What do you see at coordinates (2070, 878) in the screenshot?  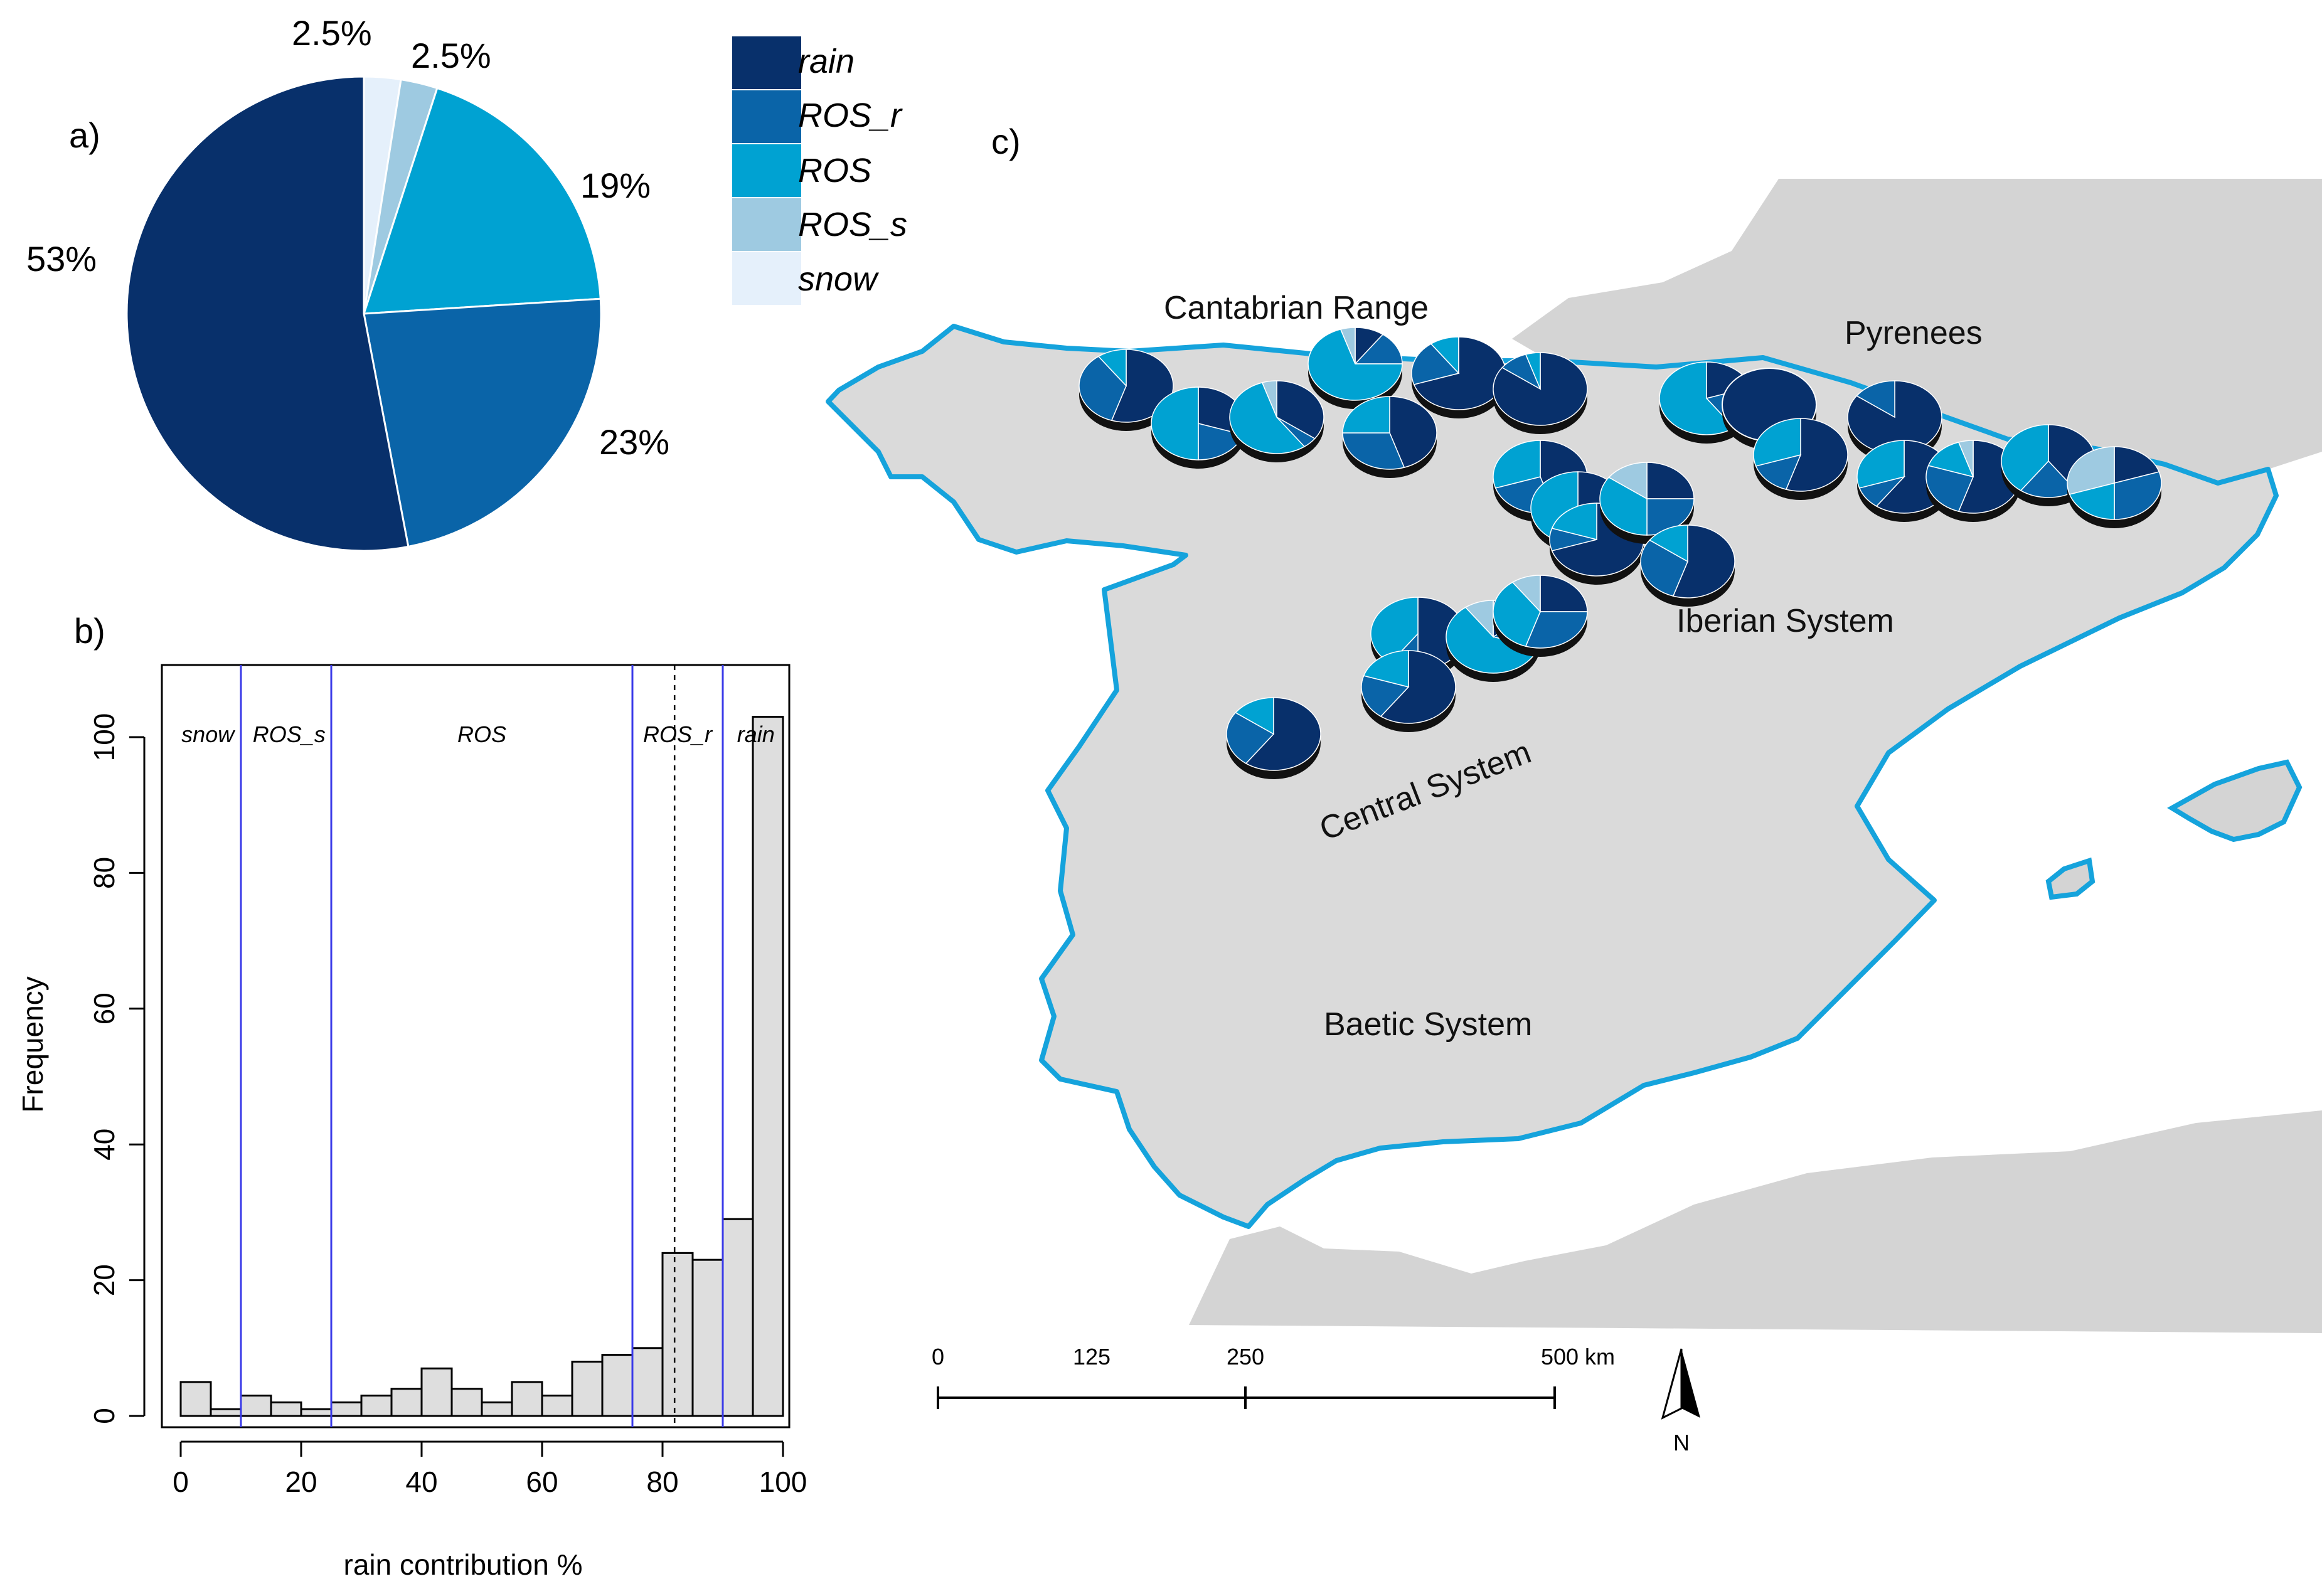 I see `map-menorca` at bounding box center [2070, 878].